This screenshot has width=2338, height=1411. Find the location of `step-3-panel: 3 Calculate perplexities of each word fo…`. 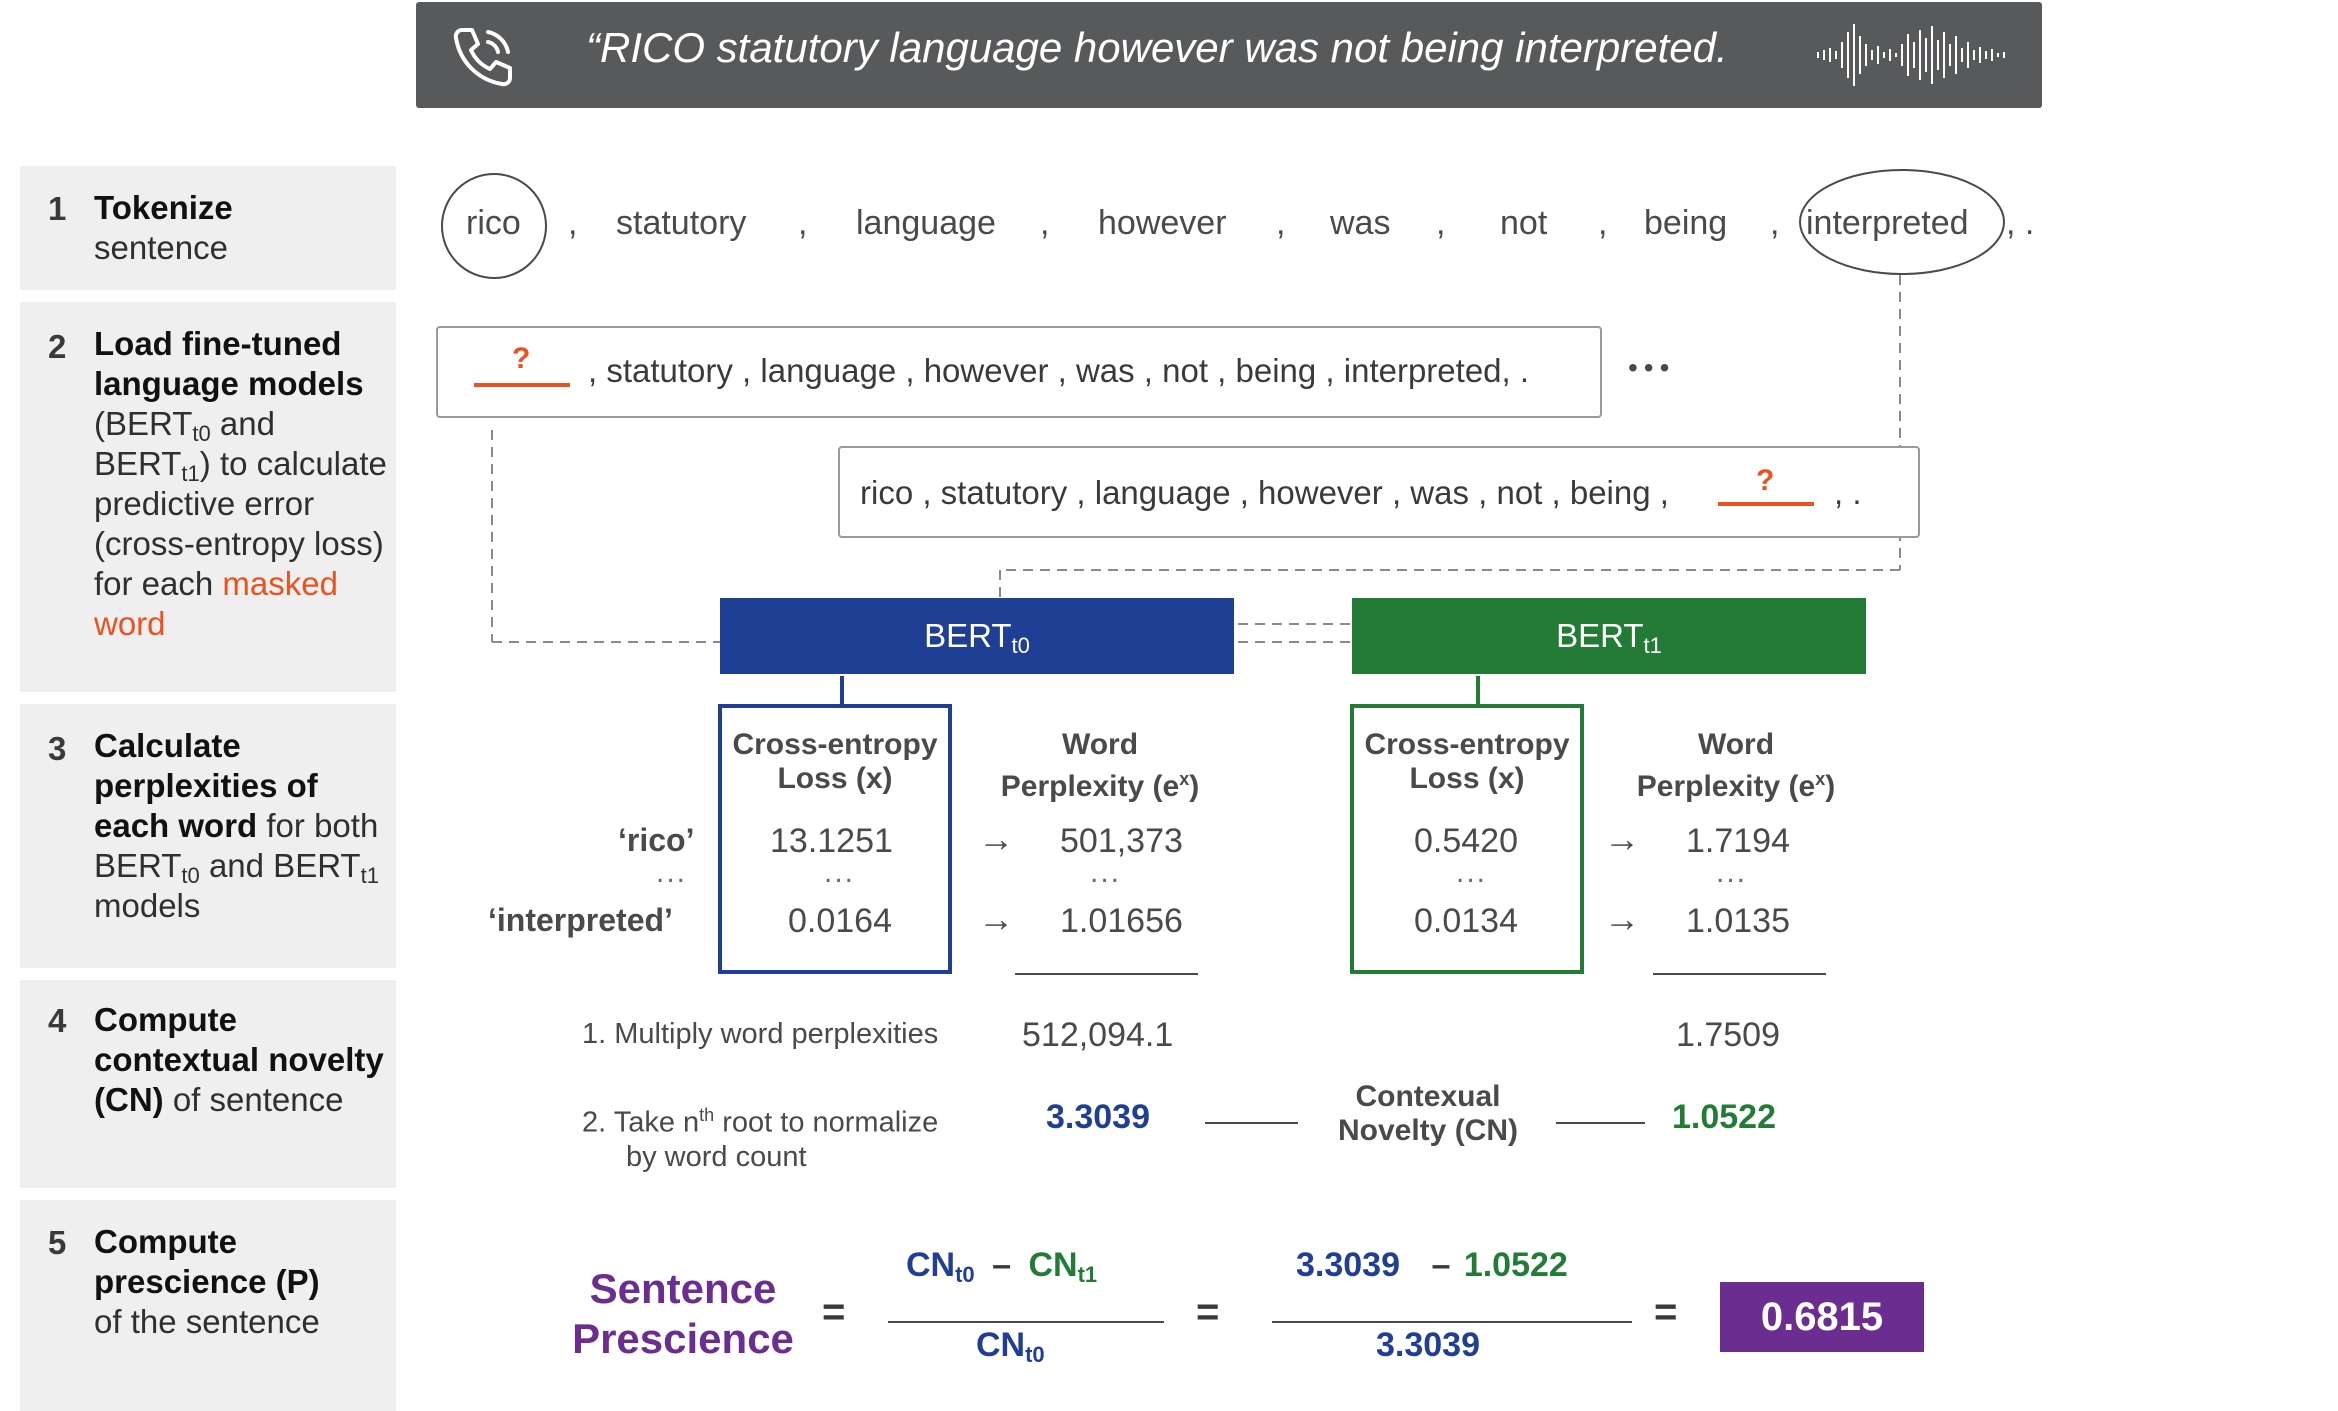

step-3-panel: 3 Calculate perplexities of each word fo… is located at coordinates (208, 836).